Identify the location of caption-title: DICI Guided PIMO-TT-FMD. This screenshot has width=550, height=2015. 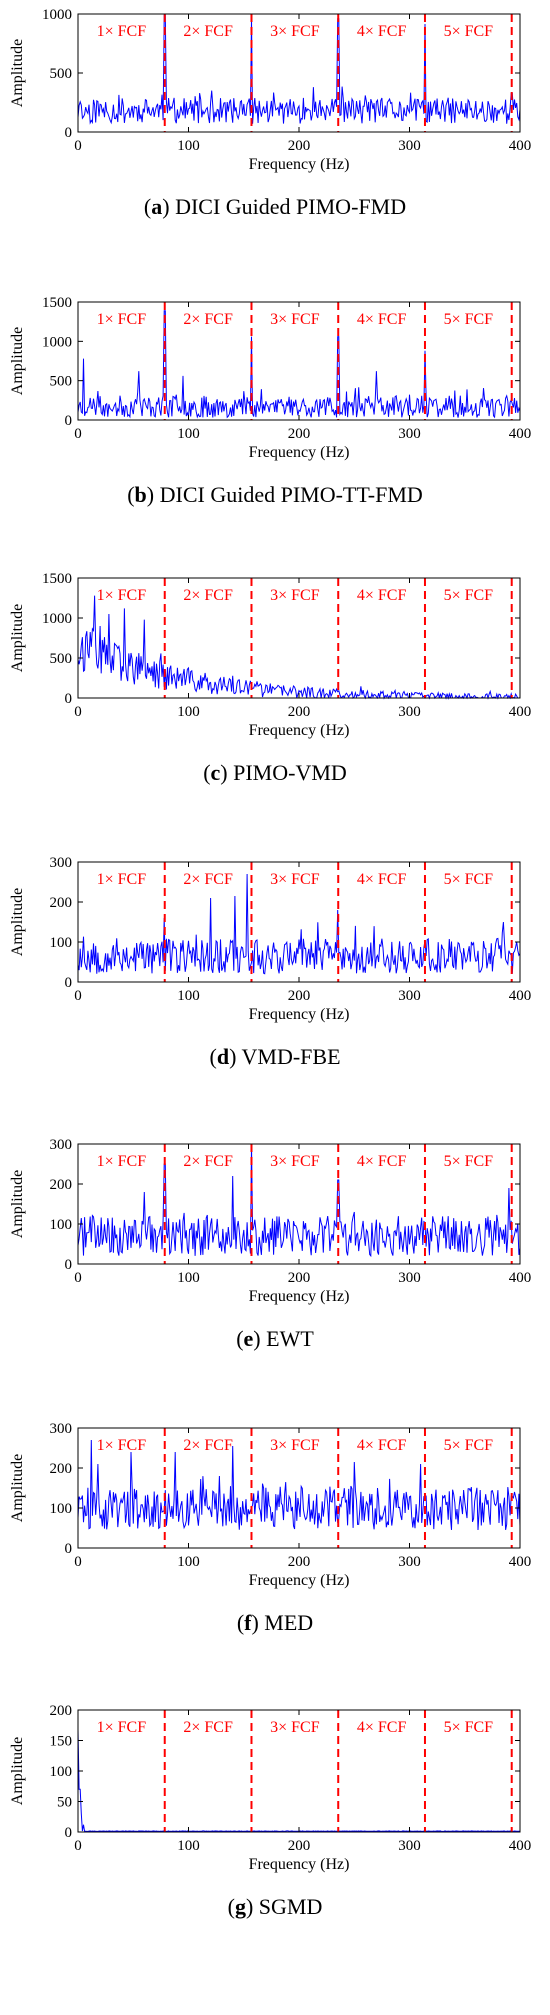
(291, 494).